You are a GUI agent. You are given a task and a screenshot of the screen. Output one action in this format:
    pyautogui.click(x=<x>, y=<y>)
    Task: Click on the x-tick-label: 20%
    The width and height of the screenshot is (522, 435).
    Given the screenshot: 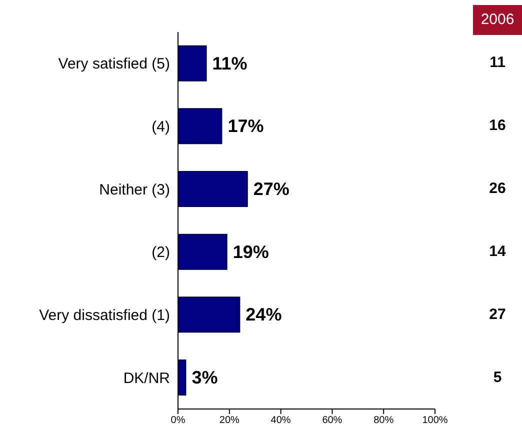 What is the action you would take?
    pyautogui.click(x=229, y=420)
    